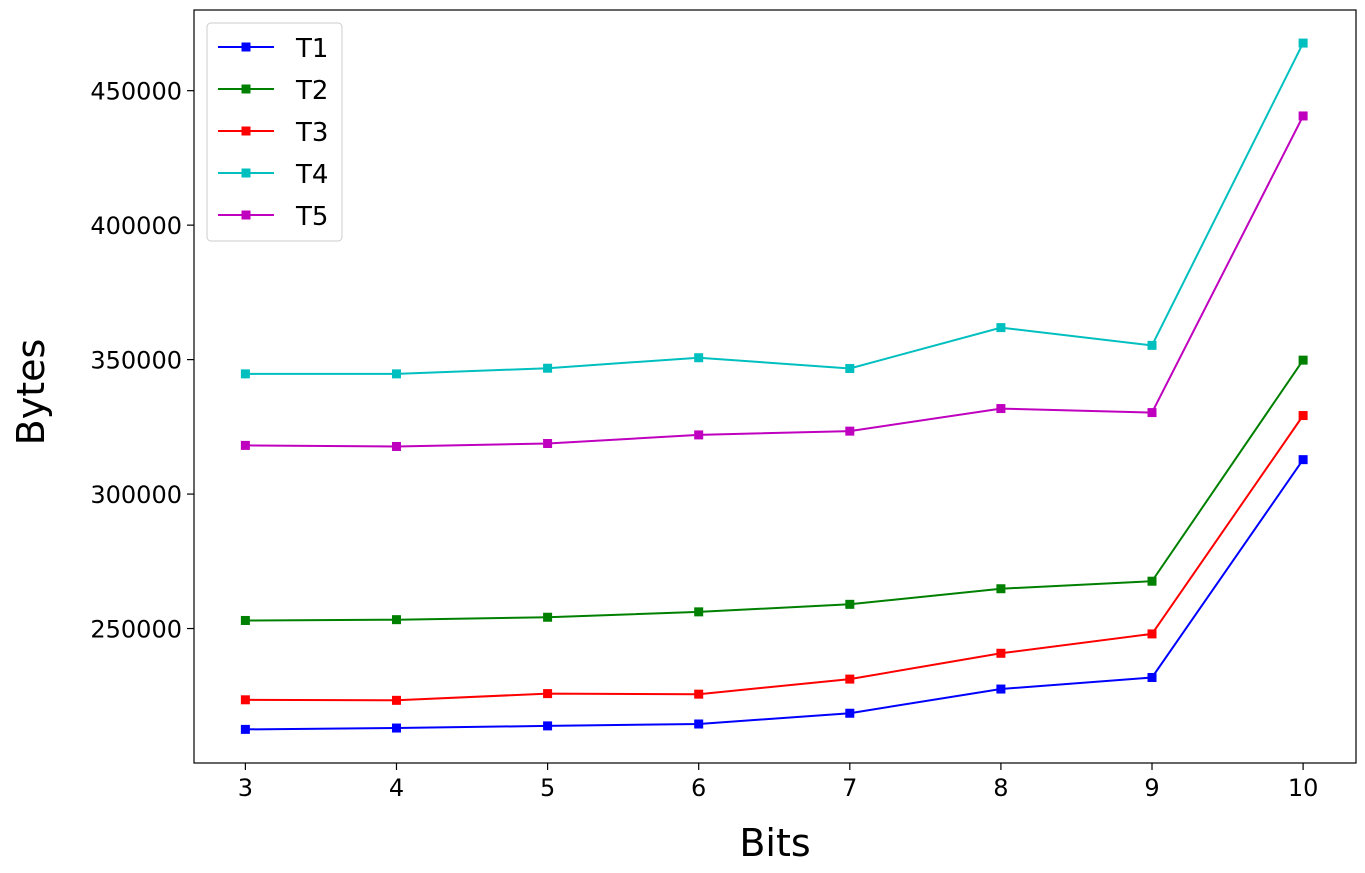  Describe the element at coordinates (246, 173) in the screenshot. I see `legend-marker-t4` at that location.